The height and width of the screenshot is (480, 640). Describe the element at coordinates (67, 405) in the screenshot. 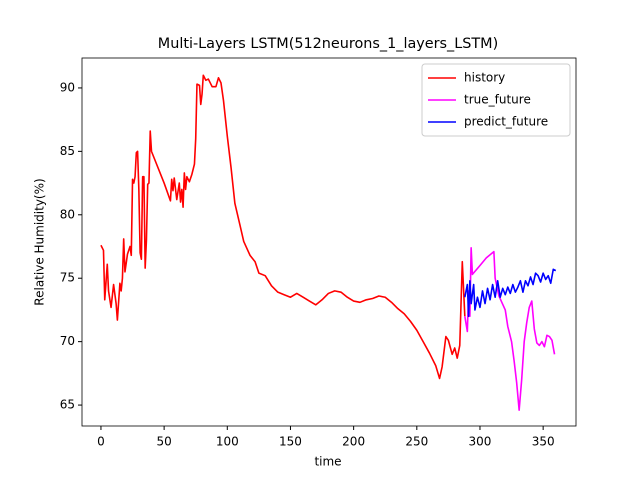

I see `y-tick-label: 65` at that location.